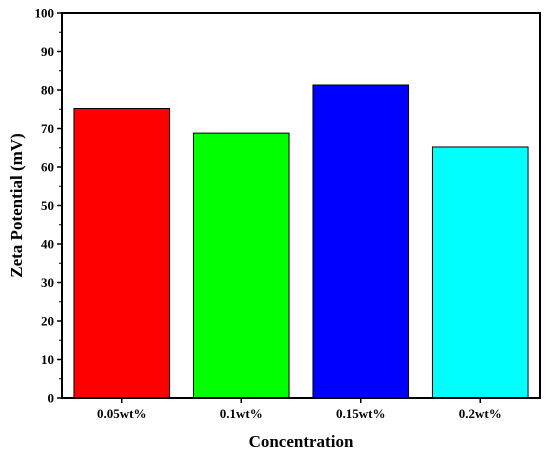 The image size is (550, 455). What do you see at coordinates (47, 128) in the screenshot?
I see `y-tick-label: 70` at bounding box center [47, 128].